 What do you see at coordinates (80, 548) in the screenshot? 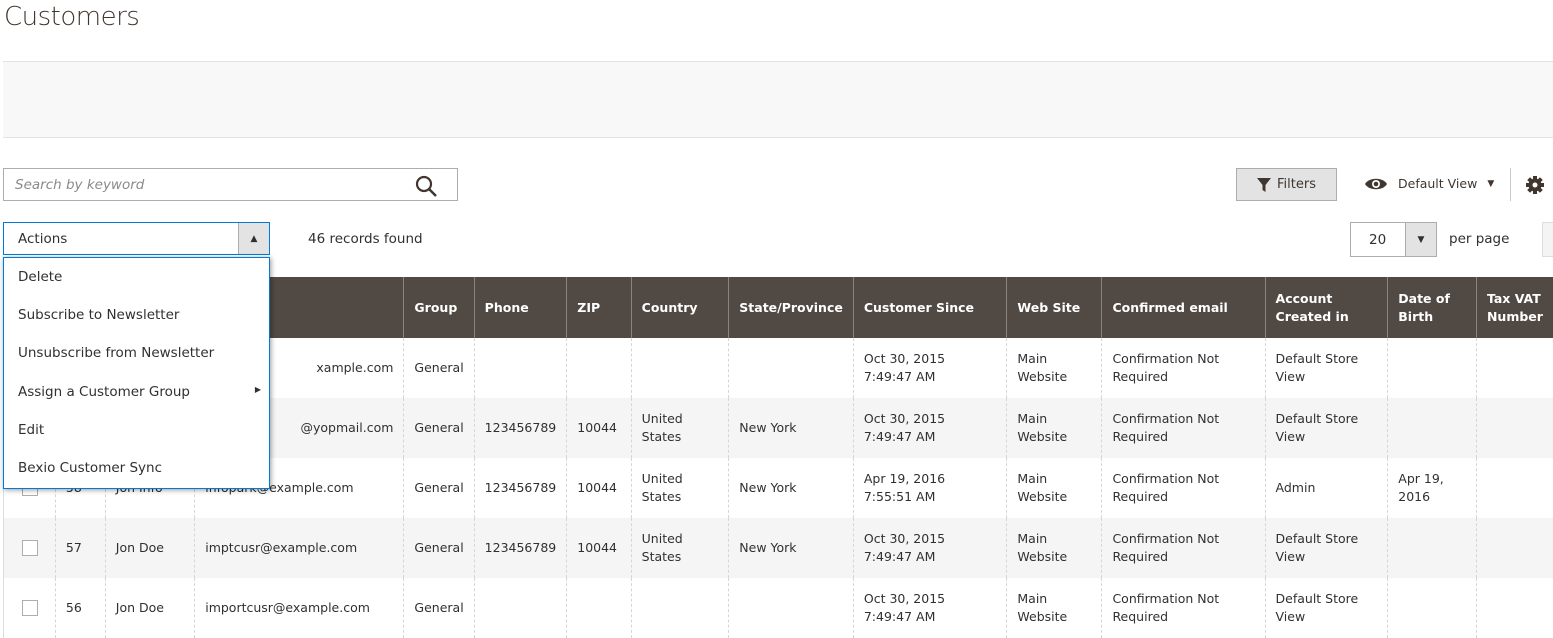
I see `cell-id: 57` at bounding box center [80, 548].